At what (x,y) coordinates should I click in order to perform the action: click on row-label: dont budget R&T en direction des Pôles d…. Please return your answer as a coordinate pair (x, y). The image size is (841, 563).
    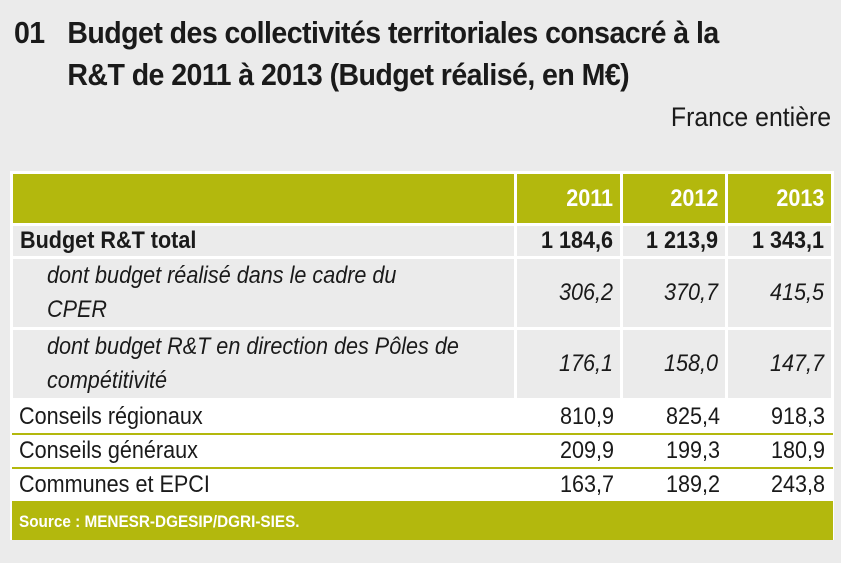
    Looking at the image, I should click on (263, 364).